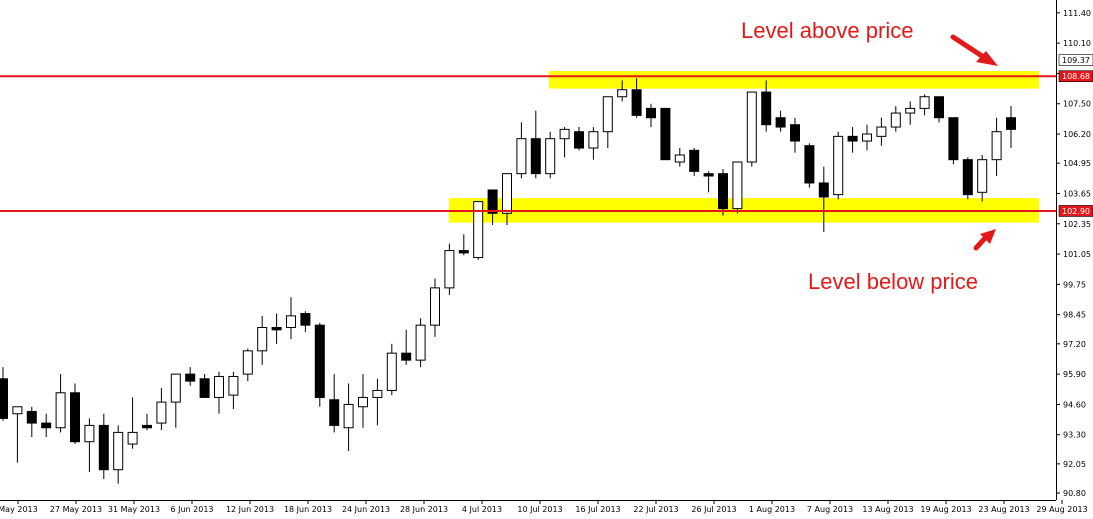 The width and height of the screenshot is (1093, 519). I want to click on y-tick-label: 104.95, so click(1077, 163).